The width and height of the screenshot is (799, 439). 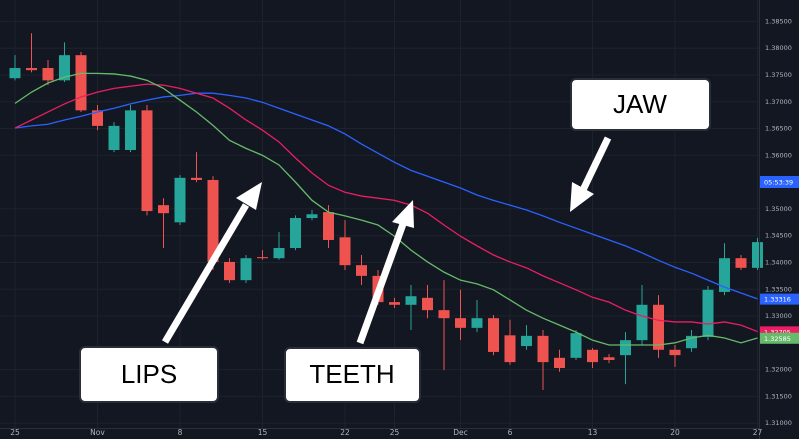 What do you see at coordinates (758, 432) in the screenshot?
I see `x-tick-label: 27` at bounding box center [758, 432].